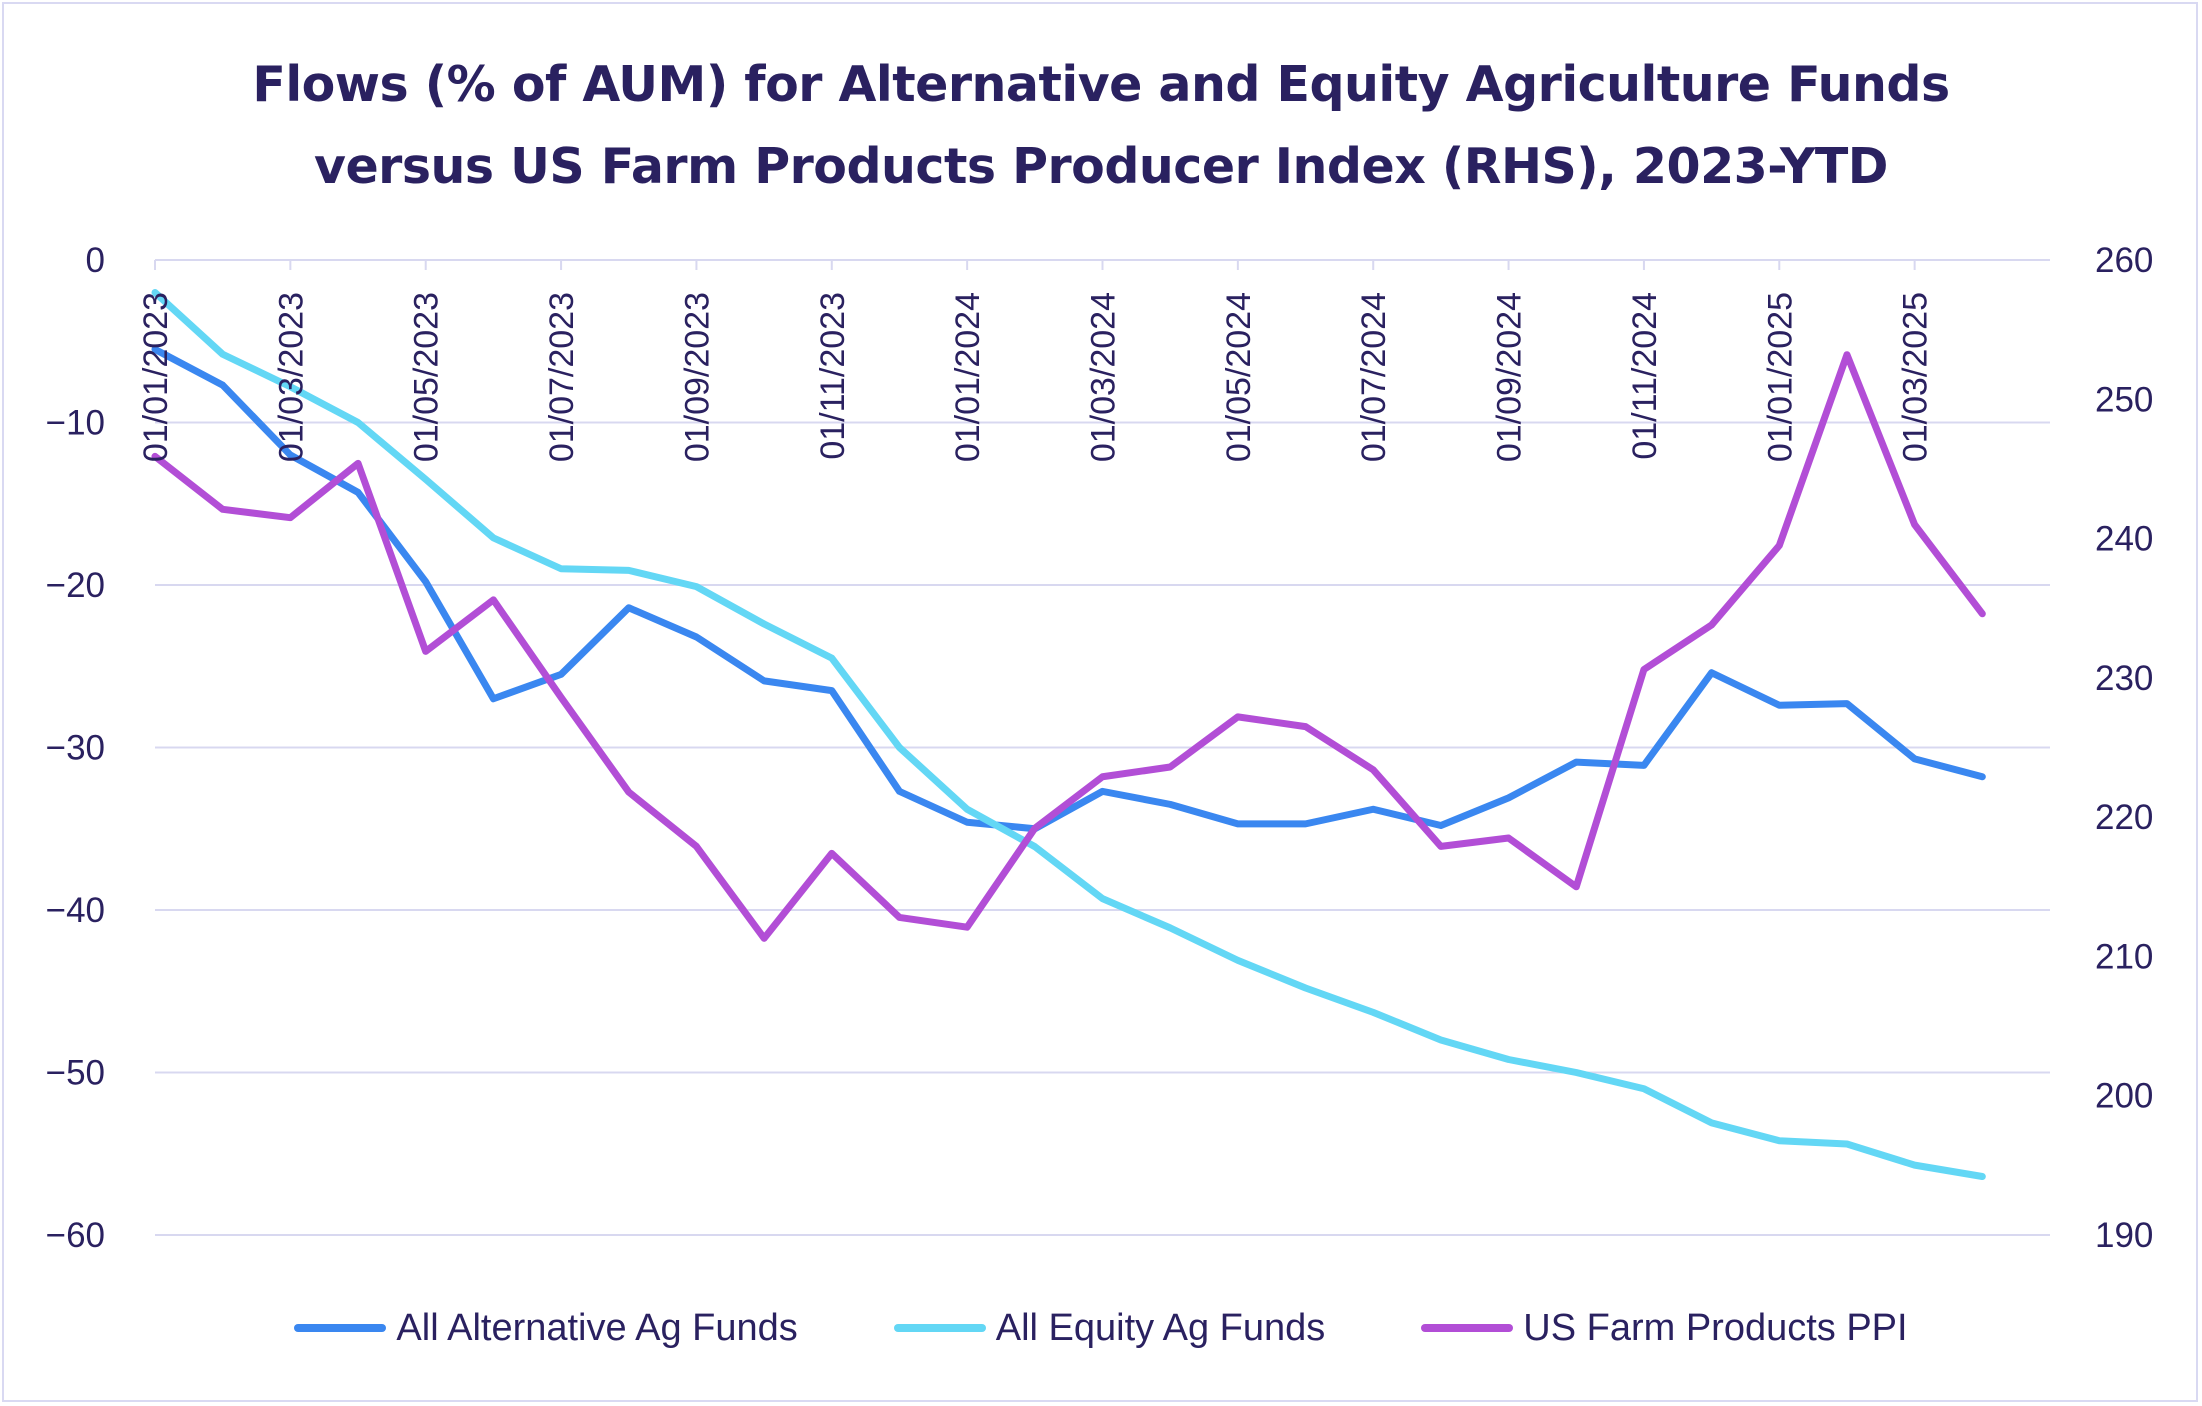  What do you see at coordinates (2124, 1096) in the screenshot?
I see `right-axis-tick-label: 200` at bounding box center [2124, 1096].